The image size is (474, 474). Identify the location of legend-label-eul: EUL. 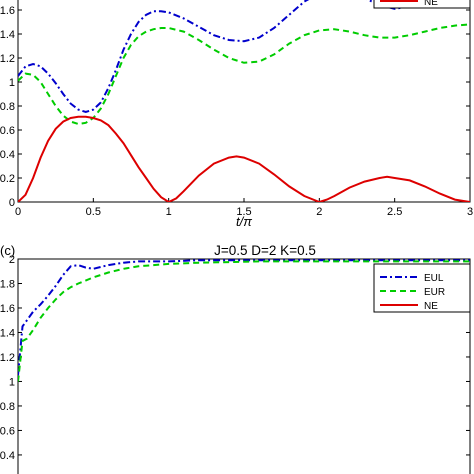
(434, 278).